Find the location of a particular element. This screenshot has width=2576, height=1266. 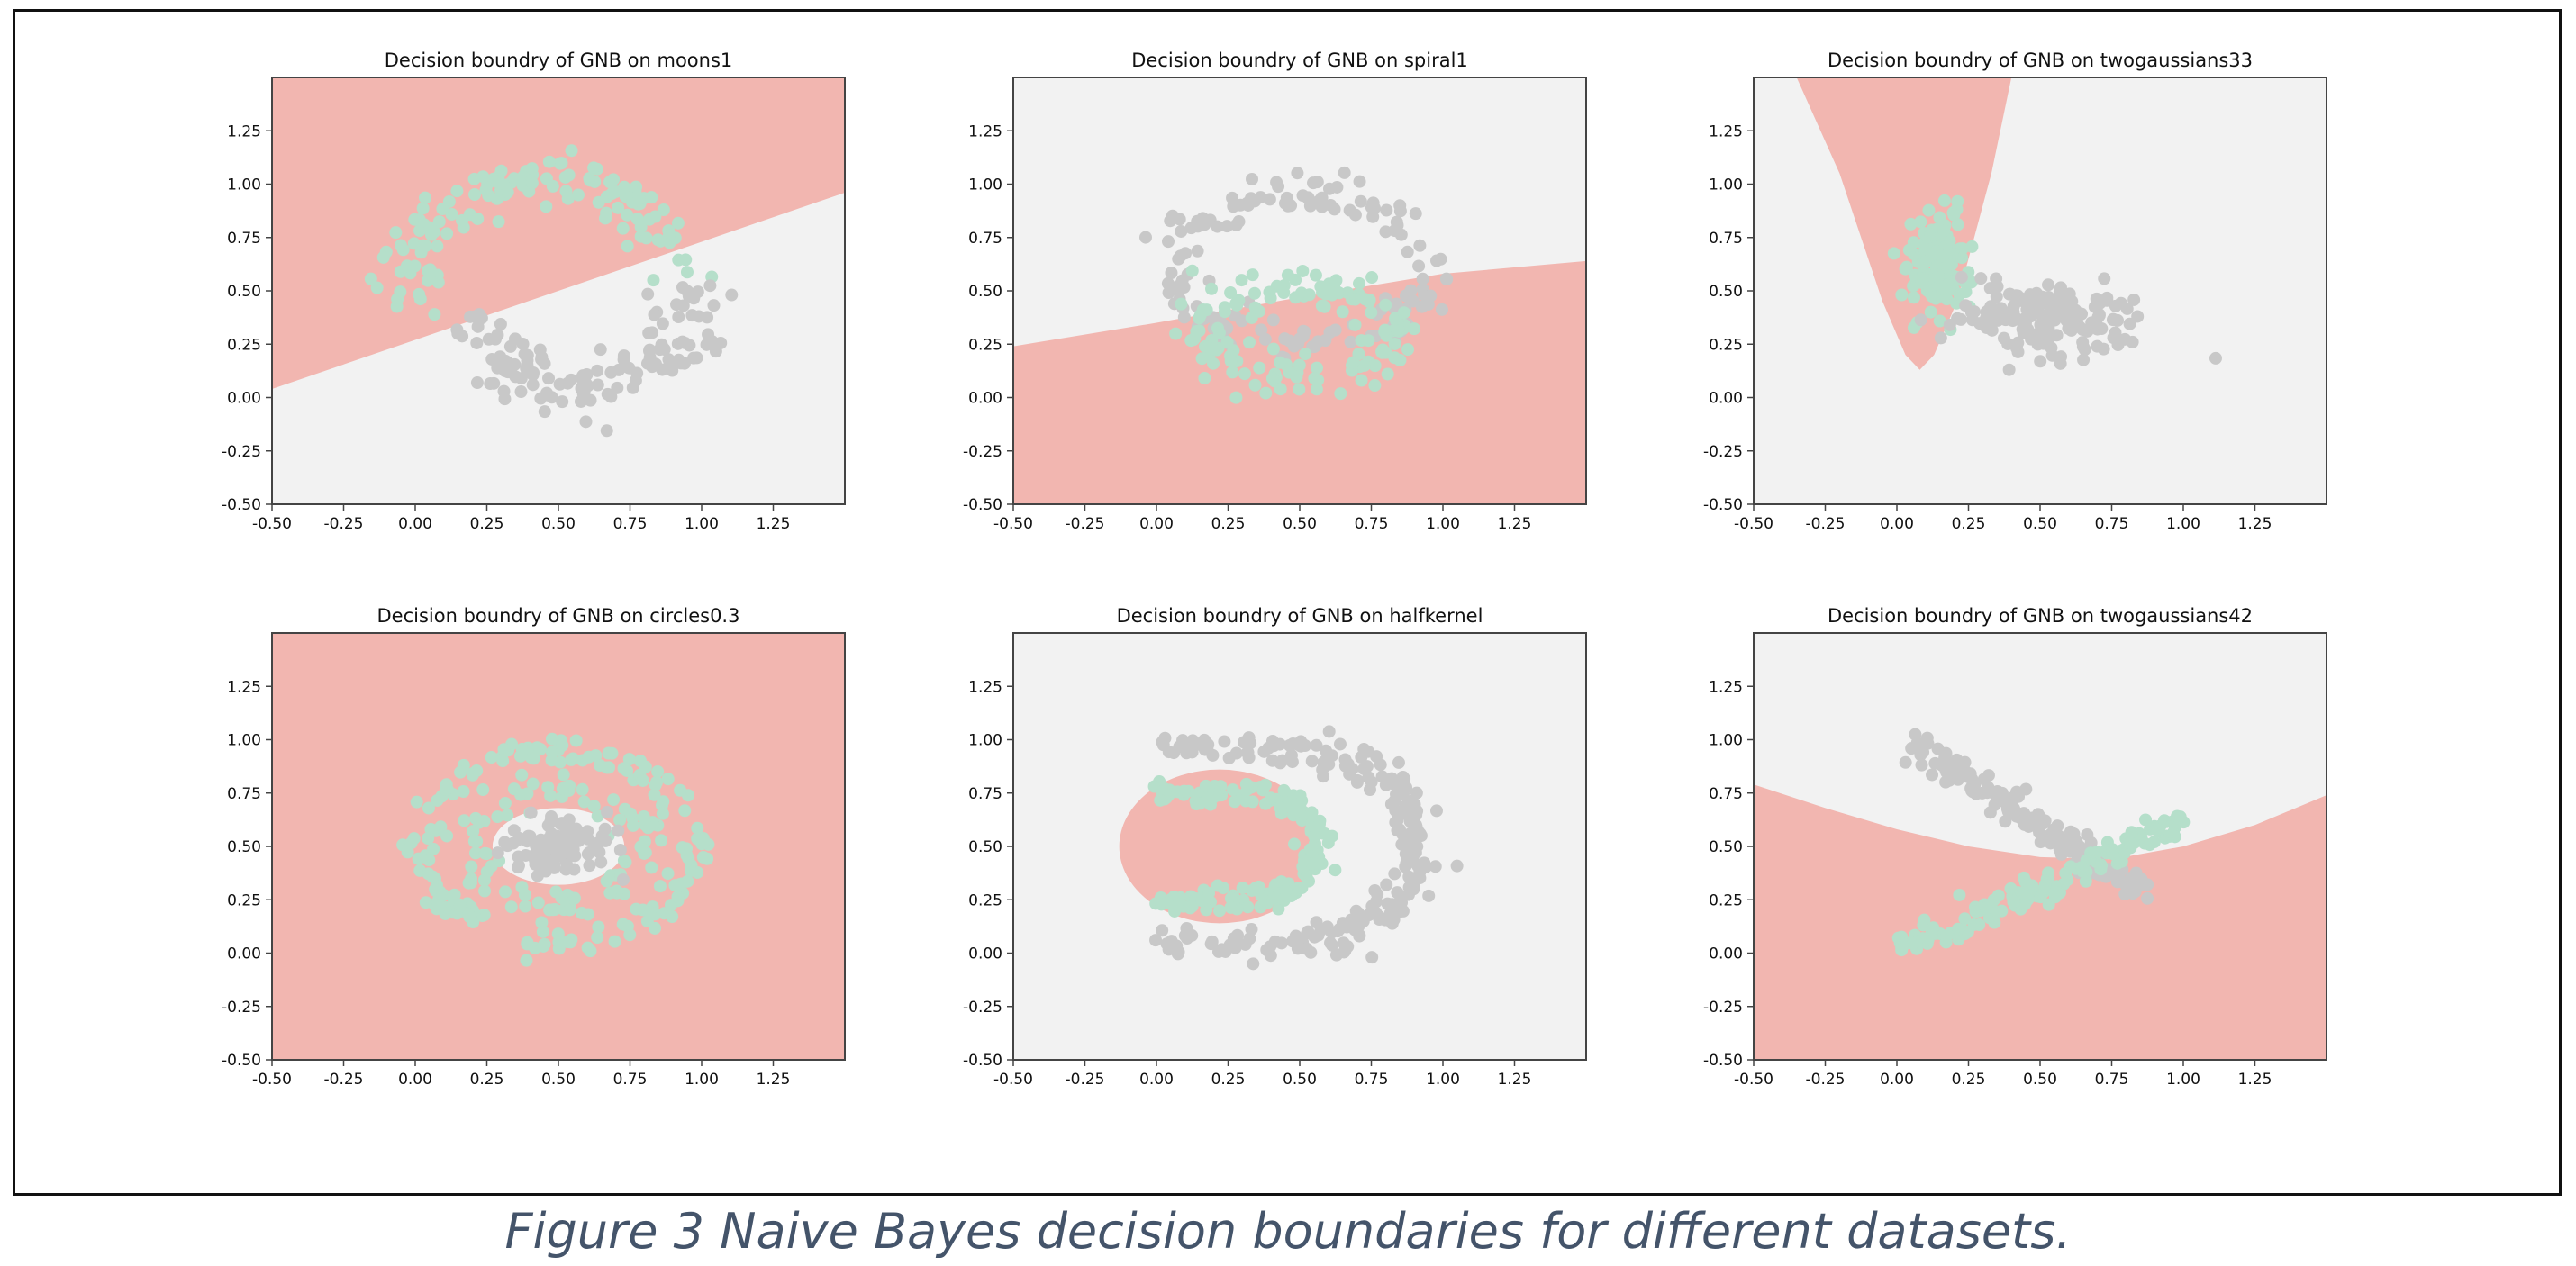

plot-area is located at coordinates (2040, 846).